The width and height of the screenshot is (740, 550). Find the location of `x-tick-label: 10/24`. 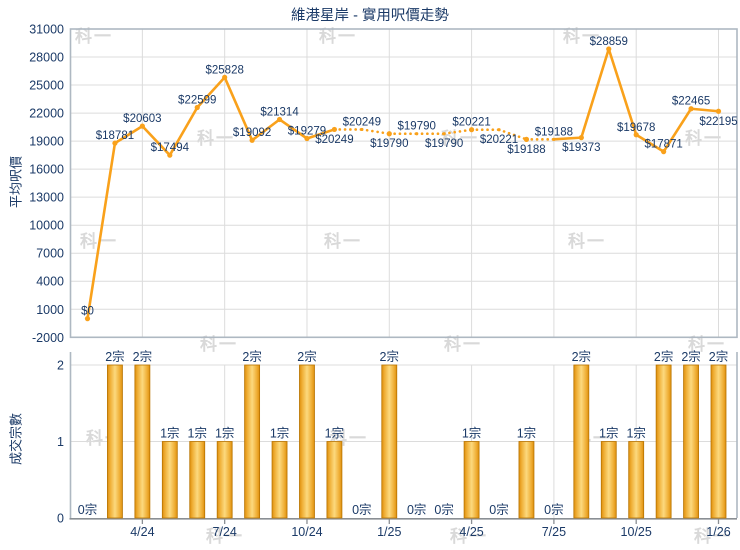

x-tick-label: 10/24 is located at coordinates (306, 532).